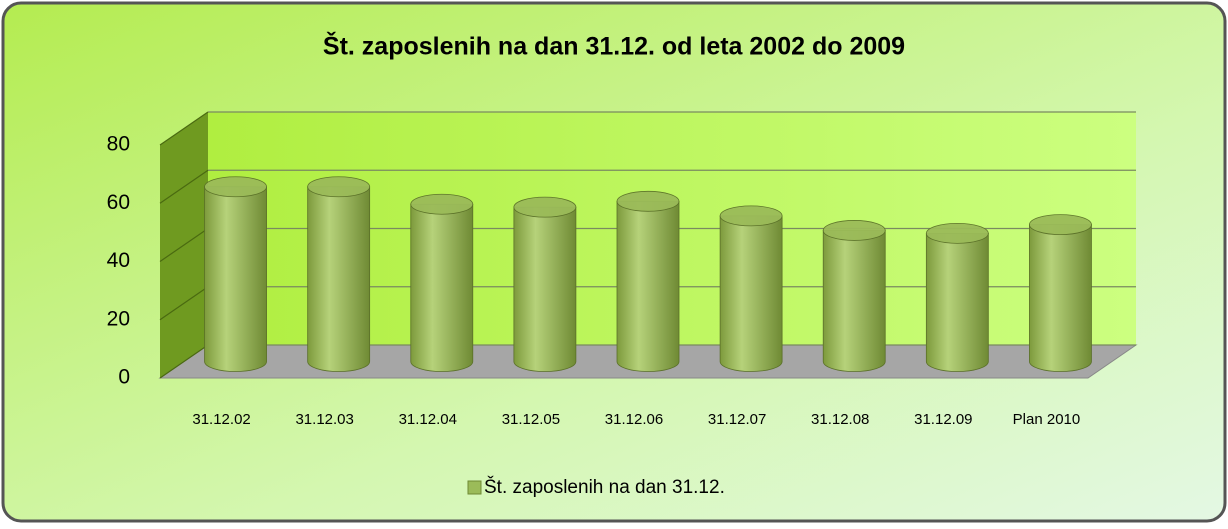 The width and height of the screenshot is (1228, 529). What do you see at coordinates (634, 419) in the screenshot?
I see `x-tick-label: 31.12.06` at bounding box center [634, 419].